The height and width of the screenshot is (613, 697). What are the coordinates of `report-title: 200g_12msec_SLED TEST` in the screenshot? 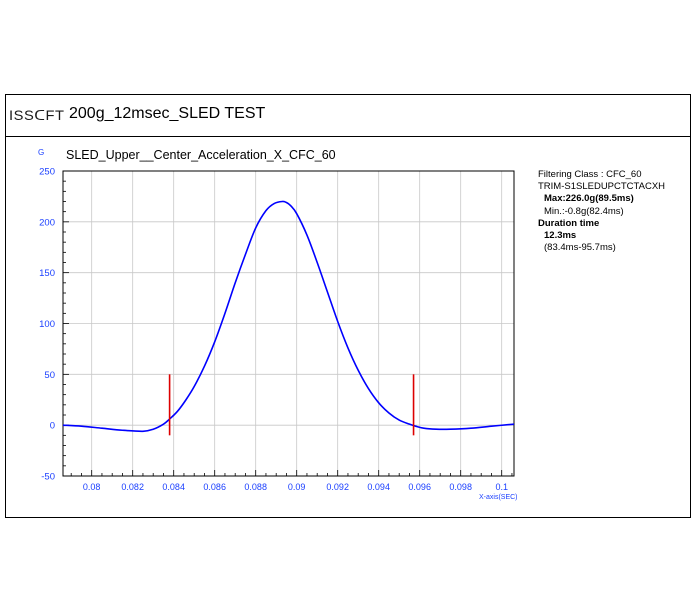 It's located at (167, 113).